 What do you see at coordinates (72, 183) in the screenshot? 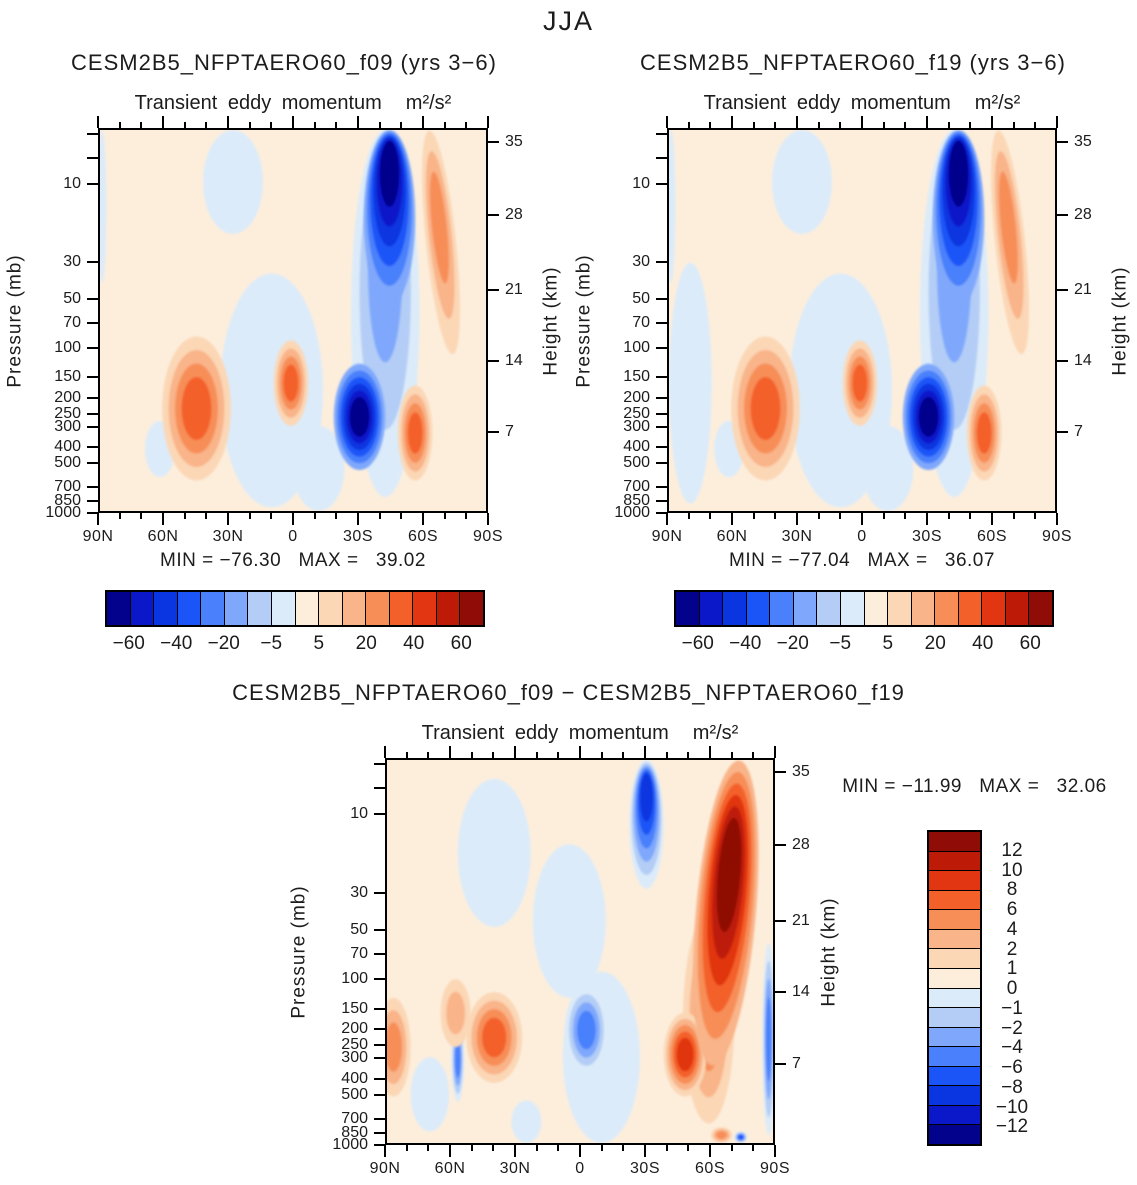
I see `pressure-tick-label: 10` at bounding box center [72, 183].